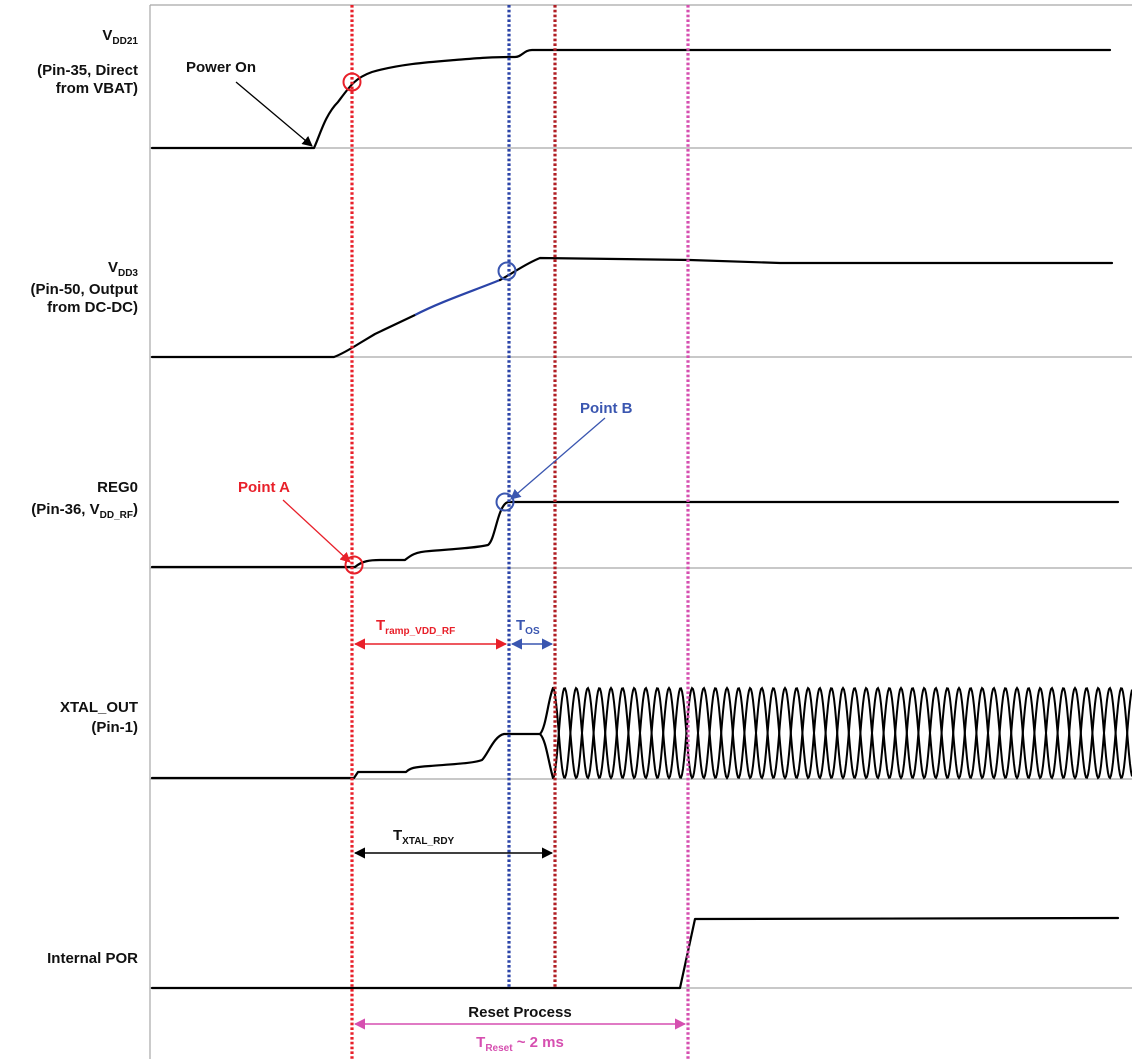  Describe the element at coordinates (352, 756) in the screenshot. I see `waveform-xtal-pre` at that location.